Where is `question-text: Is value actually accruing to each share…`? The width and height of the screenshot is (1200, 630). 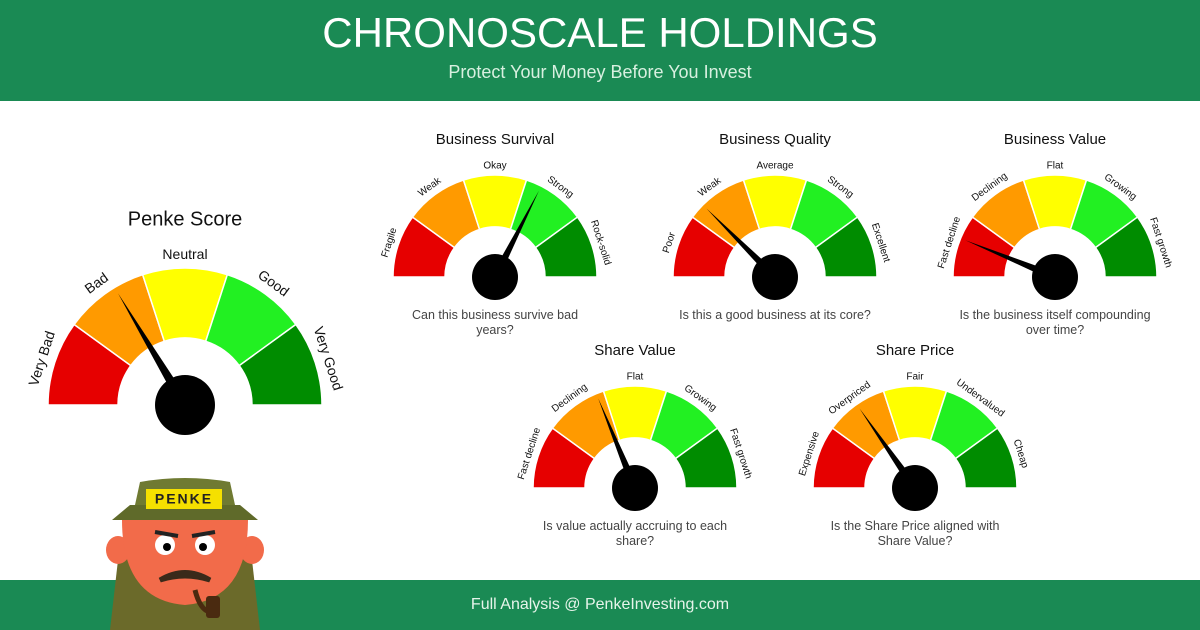 question-text: Is value actually accruing to each share… is located at coordinates (635, 533).